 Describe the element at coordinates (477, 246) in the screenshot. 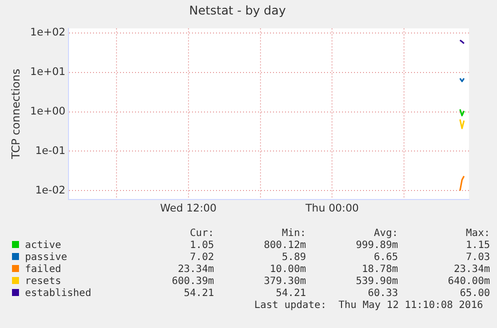

I see `text: 1.15` at that location.